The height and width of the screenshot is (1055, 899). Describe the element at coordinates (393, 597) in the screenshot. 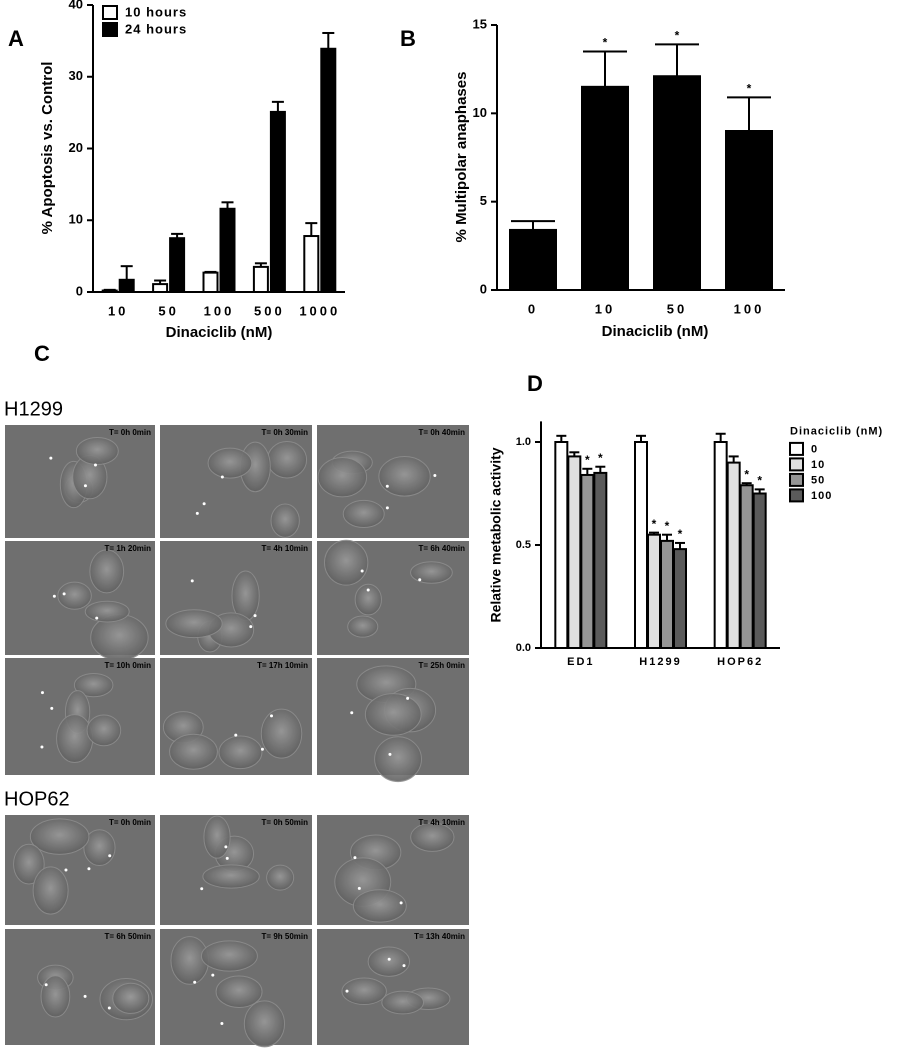

I see `microscopy-image: T= 6h 40min` at that location.